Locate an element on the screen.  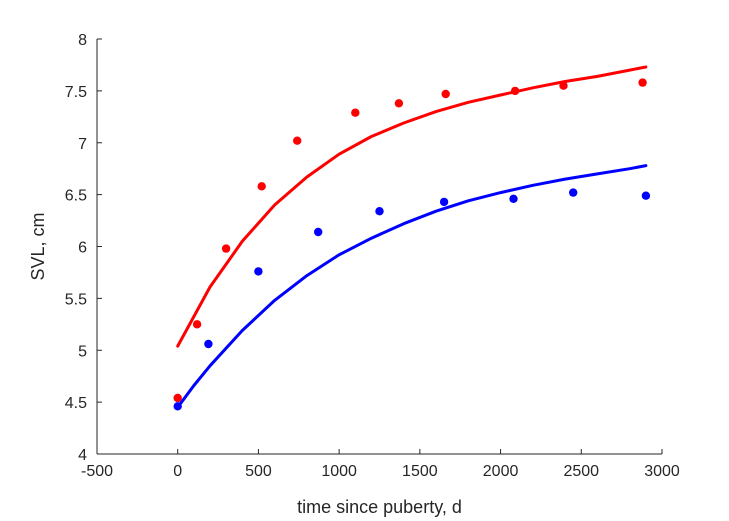
y-tick-label: 6 is located at coordinates (82, 248).